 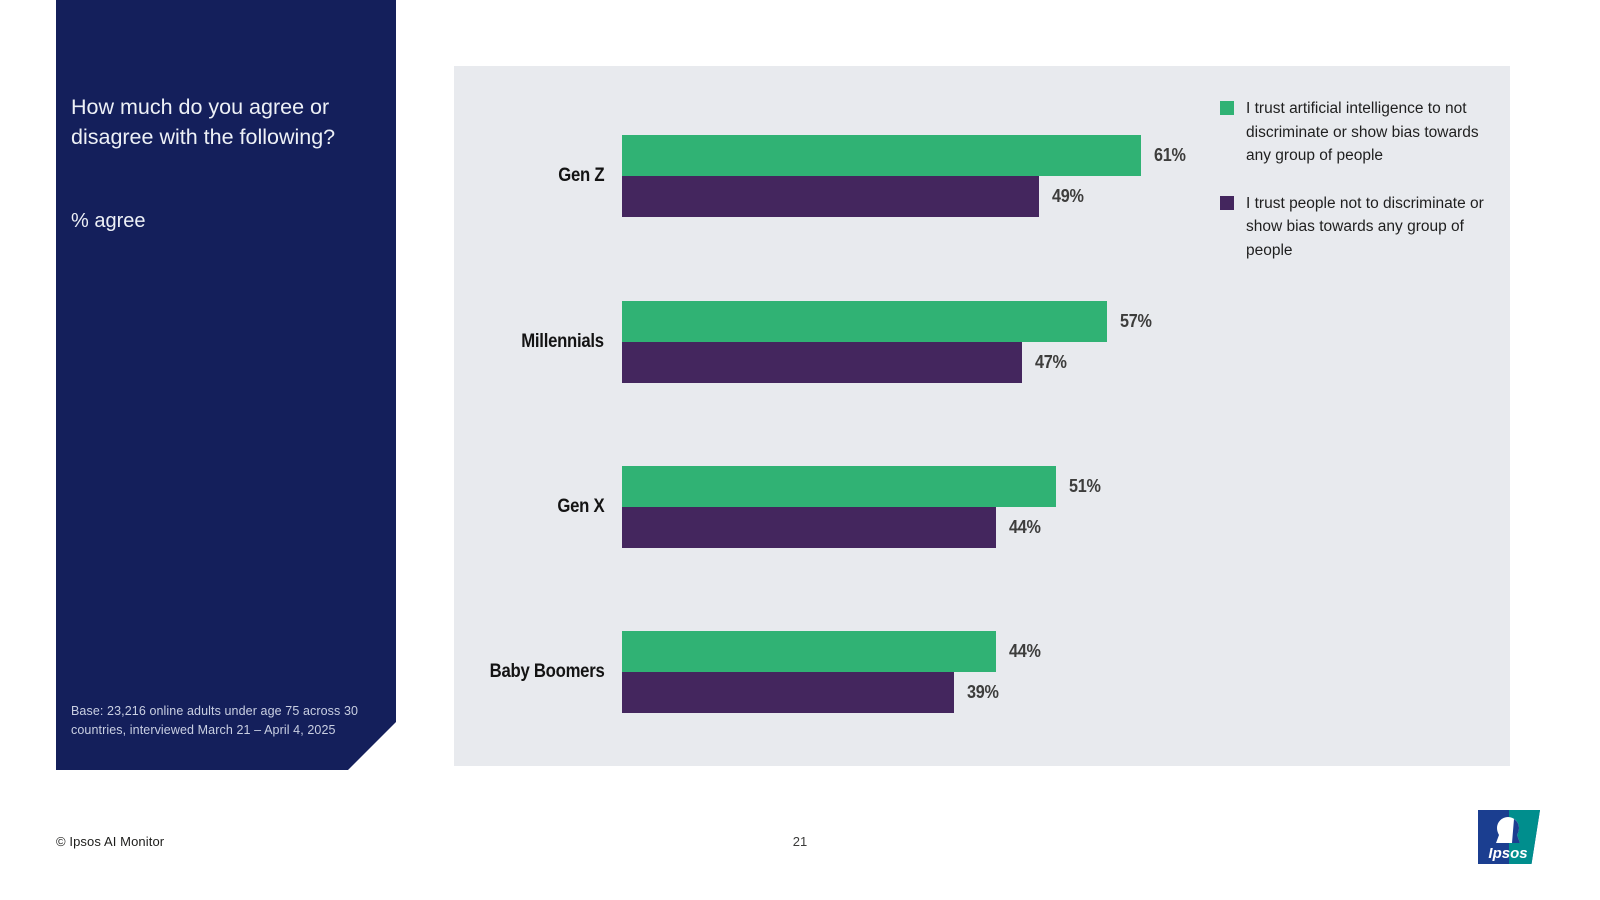 What do you see at coordinates (1227, 202) in the screenshot?
I see `legend-color-swatch-purple` at bounding box center [1227, 202].